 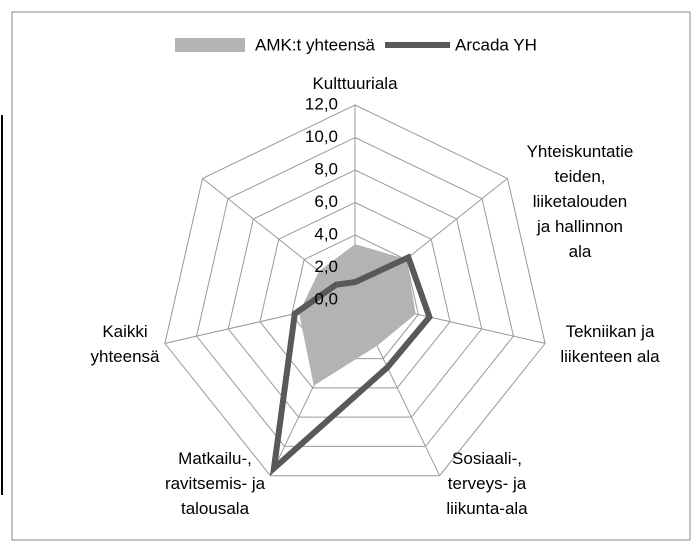 What do you see at coordinates (321, 103) in the screenshot?
I see `tick-label: 12,0` at bounding box center [321, 103].